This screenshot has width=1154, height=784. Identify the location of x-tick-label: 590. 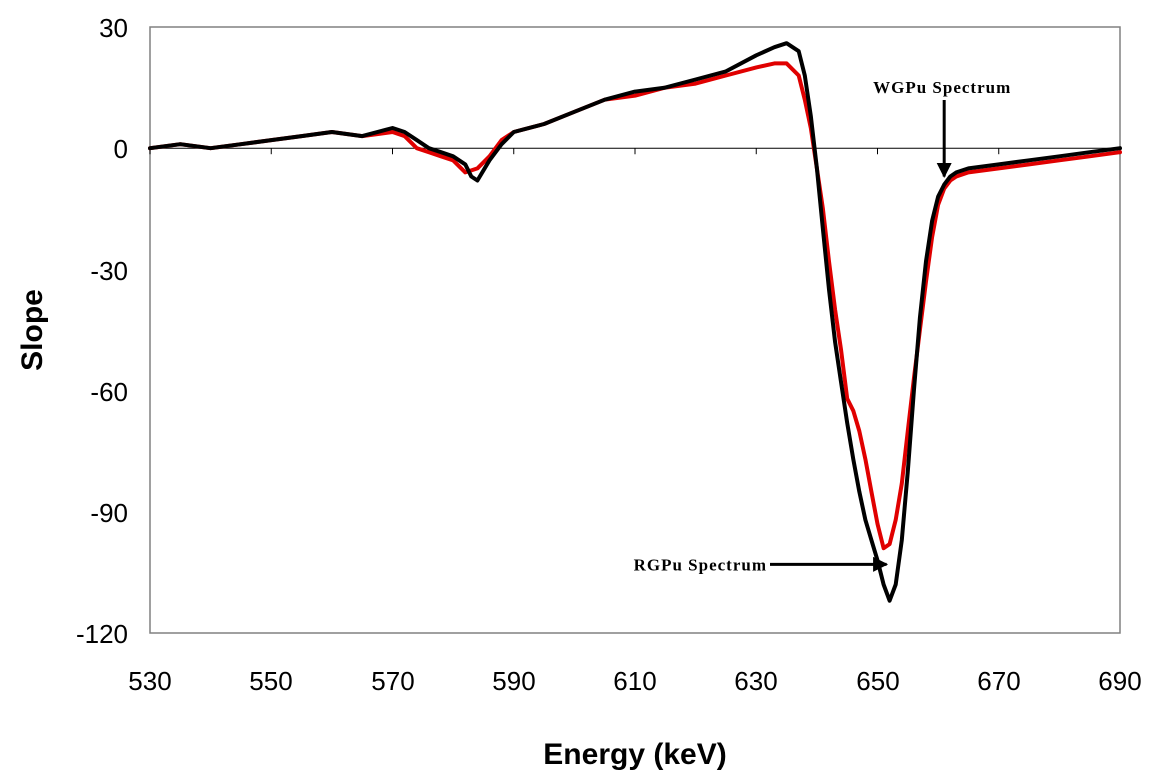
(513, 681).